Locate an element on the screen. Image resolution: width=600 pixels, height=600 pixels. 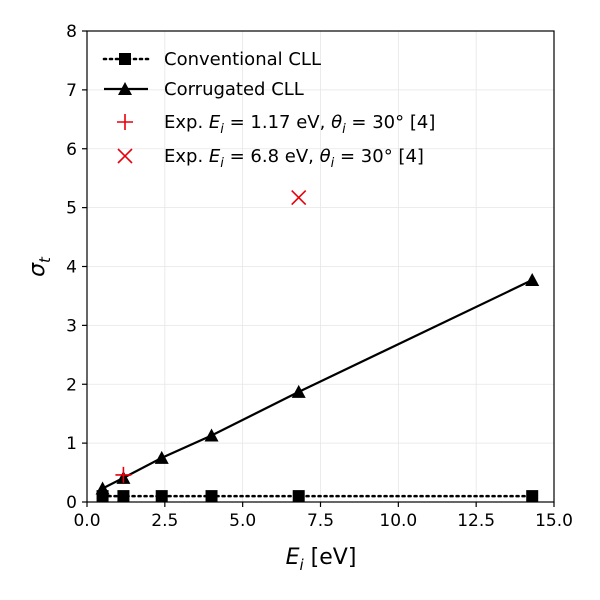
legend-entry: Exp. Ei = 6.8 eV, θi = 30° [4] is located at coordinates (270, 158).